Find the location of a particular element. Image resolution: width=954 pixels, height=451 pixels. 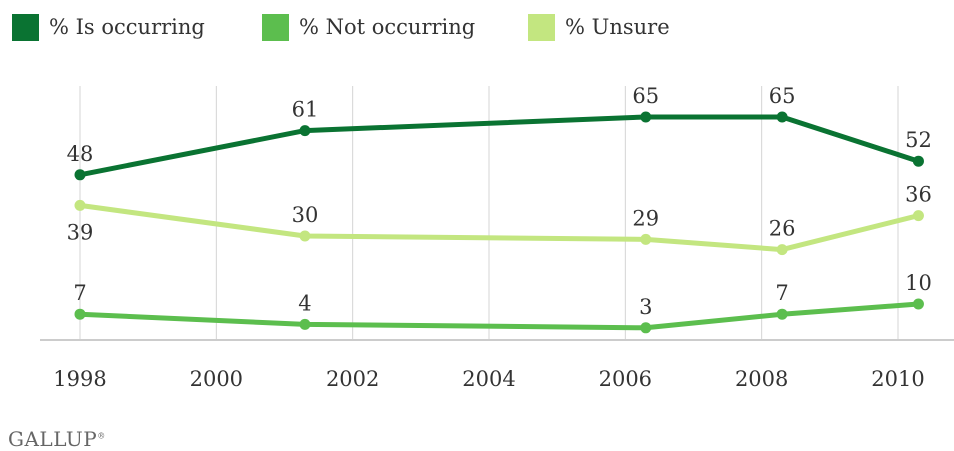

legend-label-unsure: % Unsure is located at coordinates (617, 27).